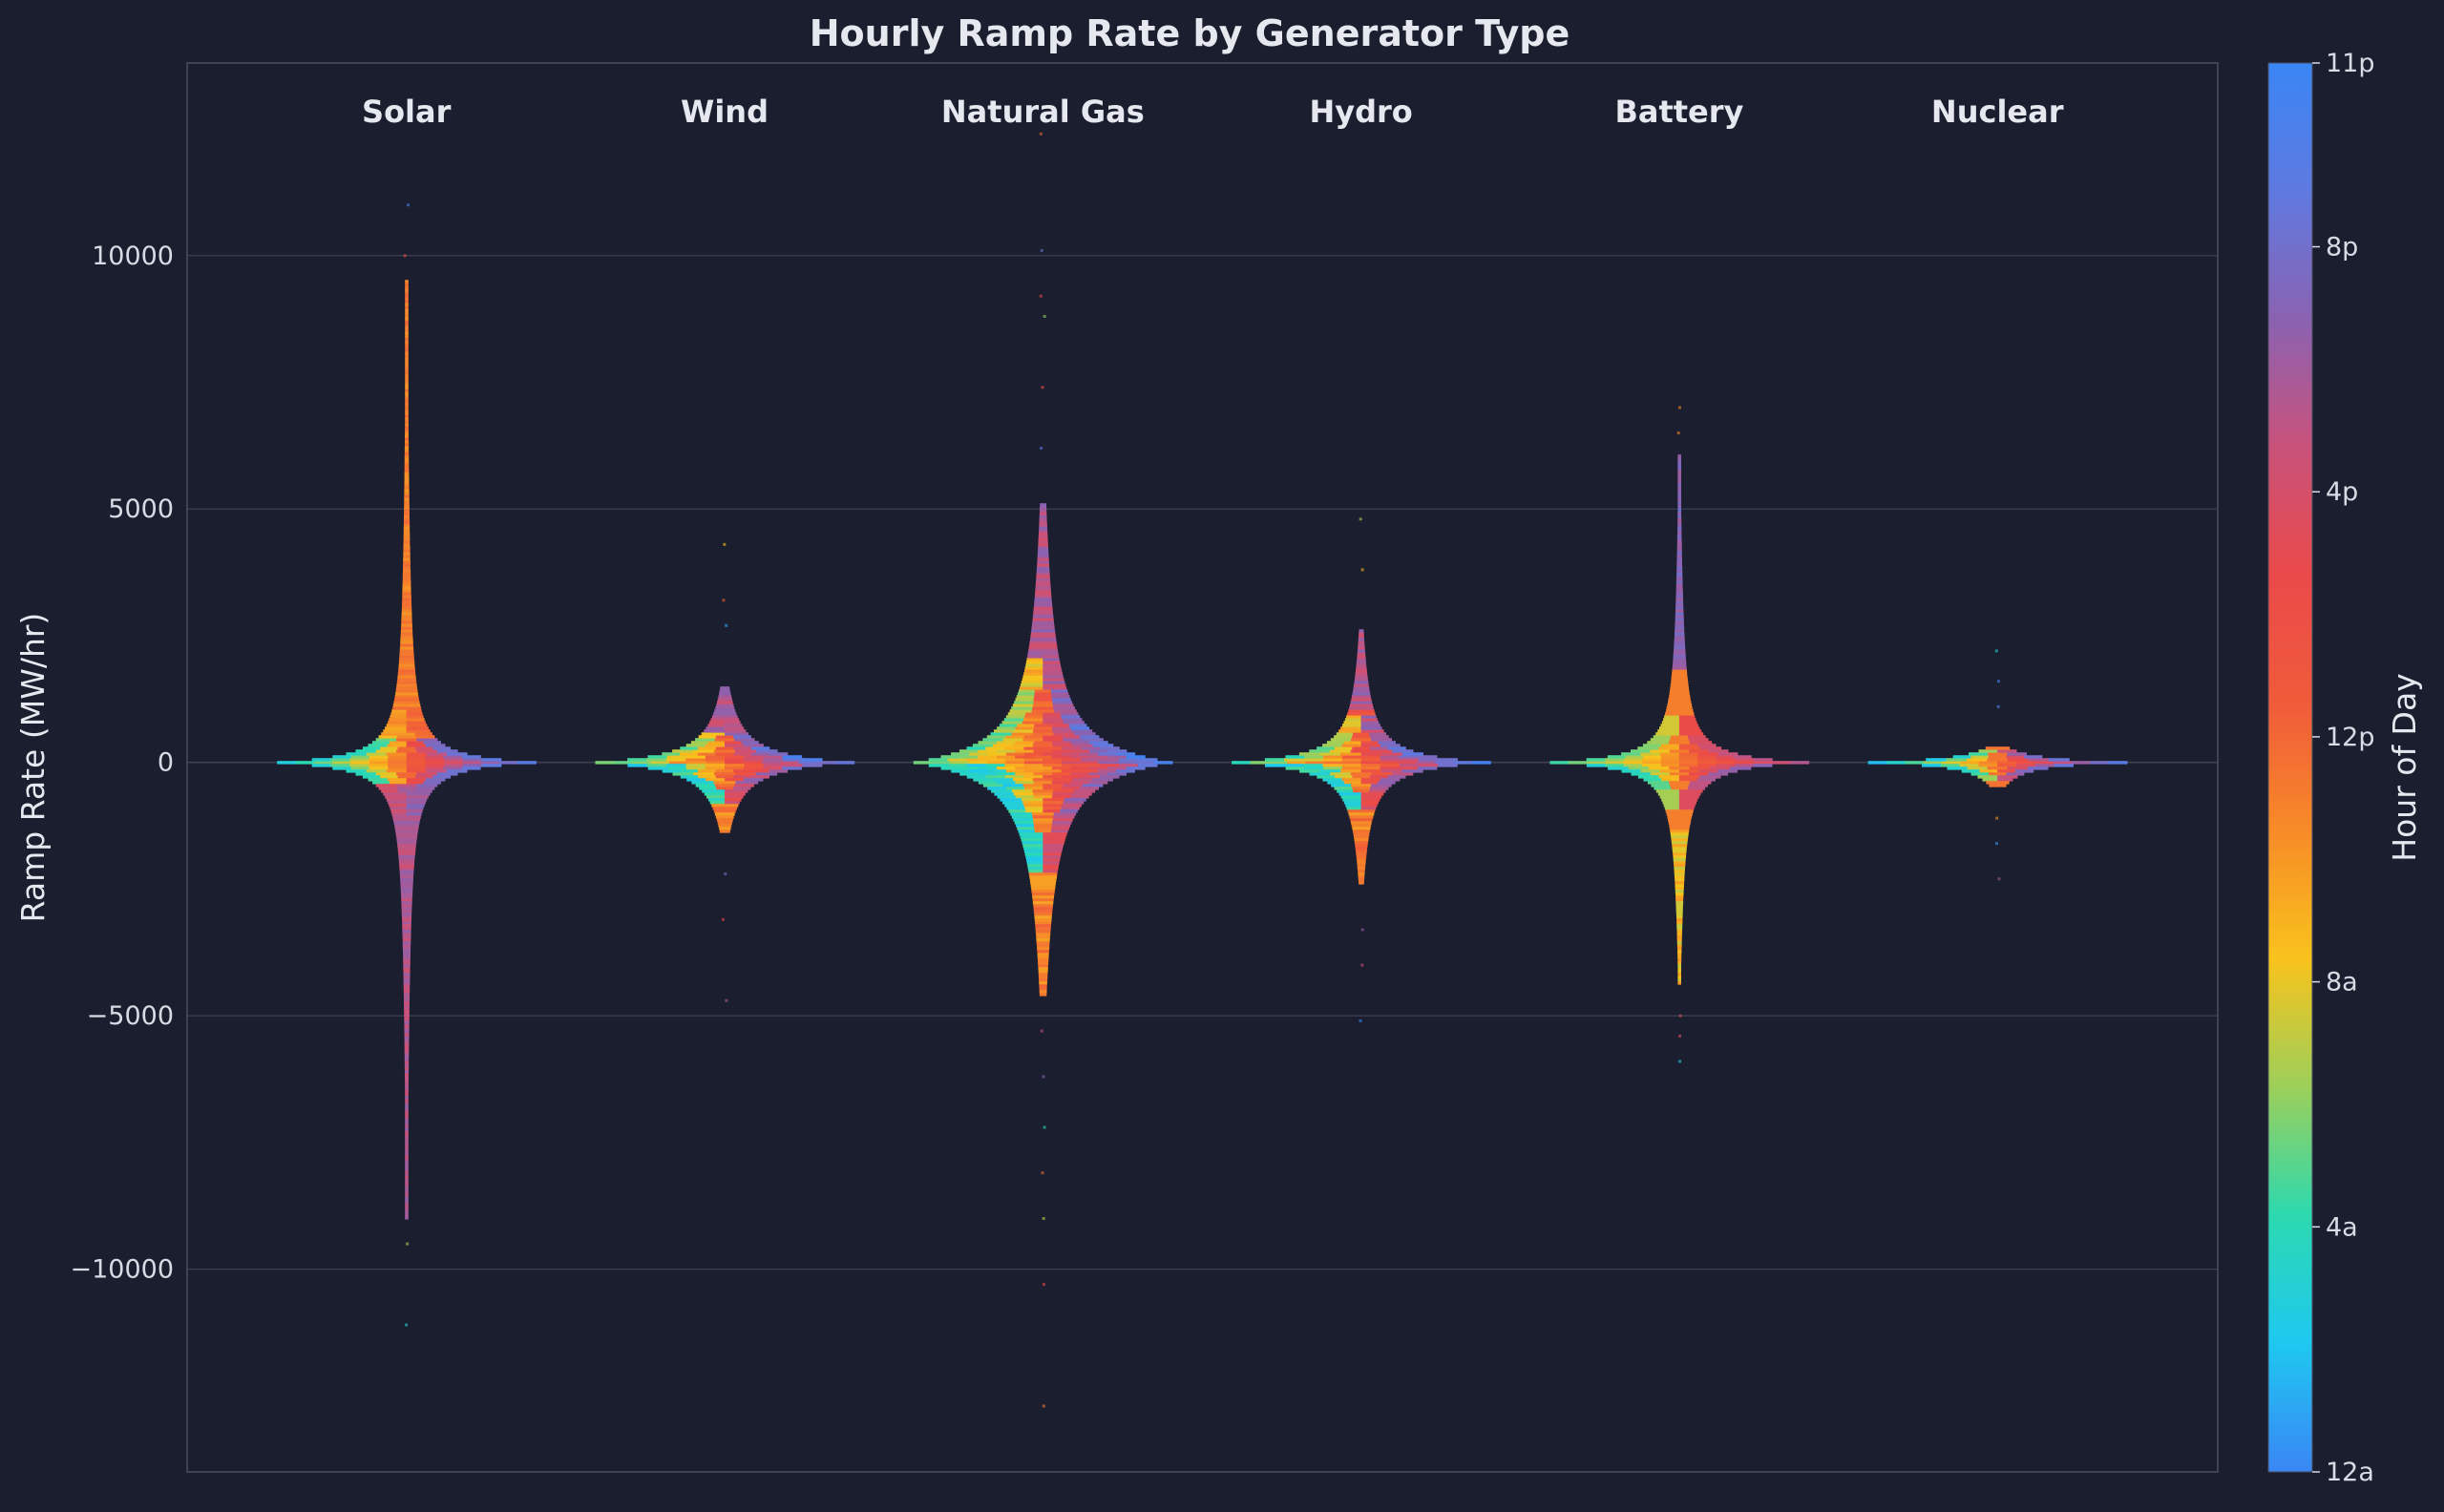 Image resolution: width=2444 pixels, height=1512 pixels. Describe the element at coordinates (2342, 492) in the screenshot. I see `colorbar-tick-label: 4p` at that location.